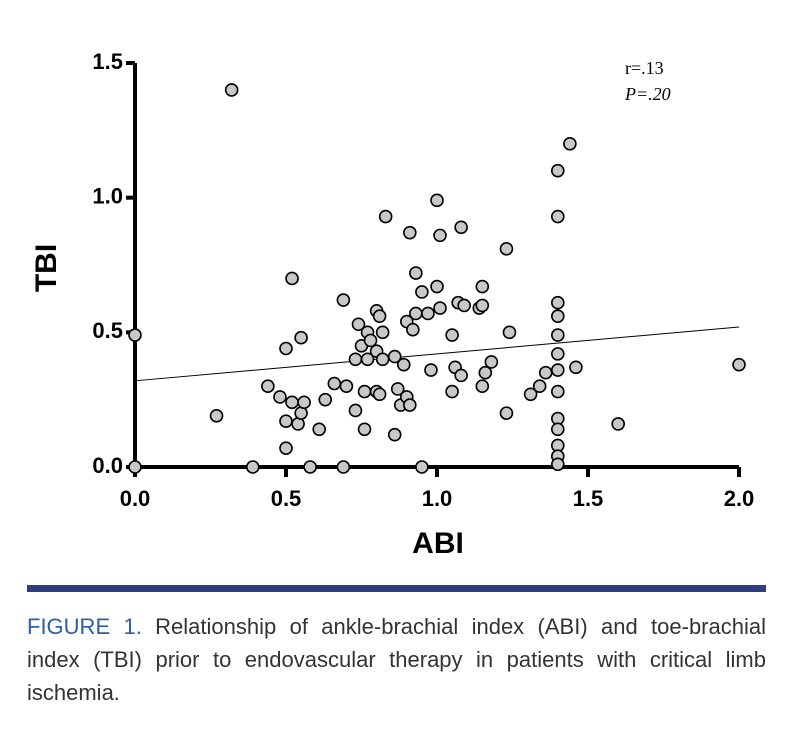 This screenshot has width=790, height=740. I want to click on y-tick-label: 1.0, so click(107, 195).